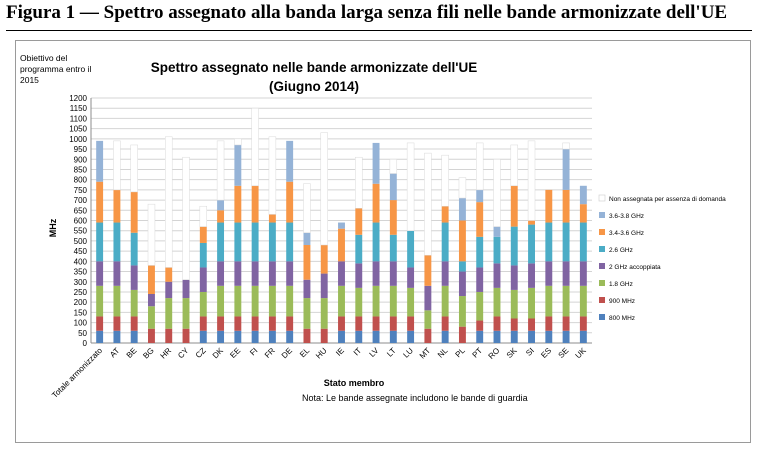 The width and height of the screenshot is (759, 452). Describe the element at coordinates (81, 231) in the screenshot. I see `y-tick-label: 550` at that location.